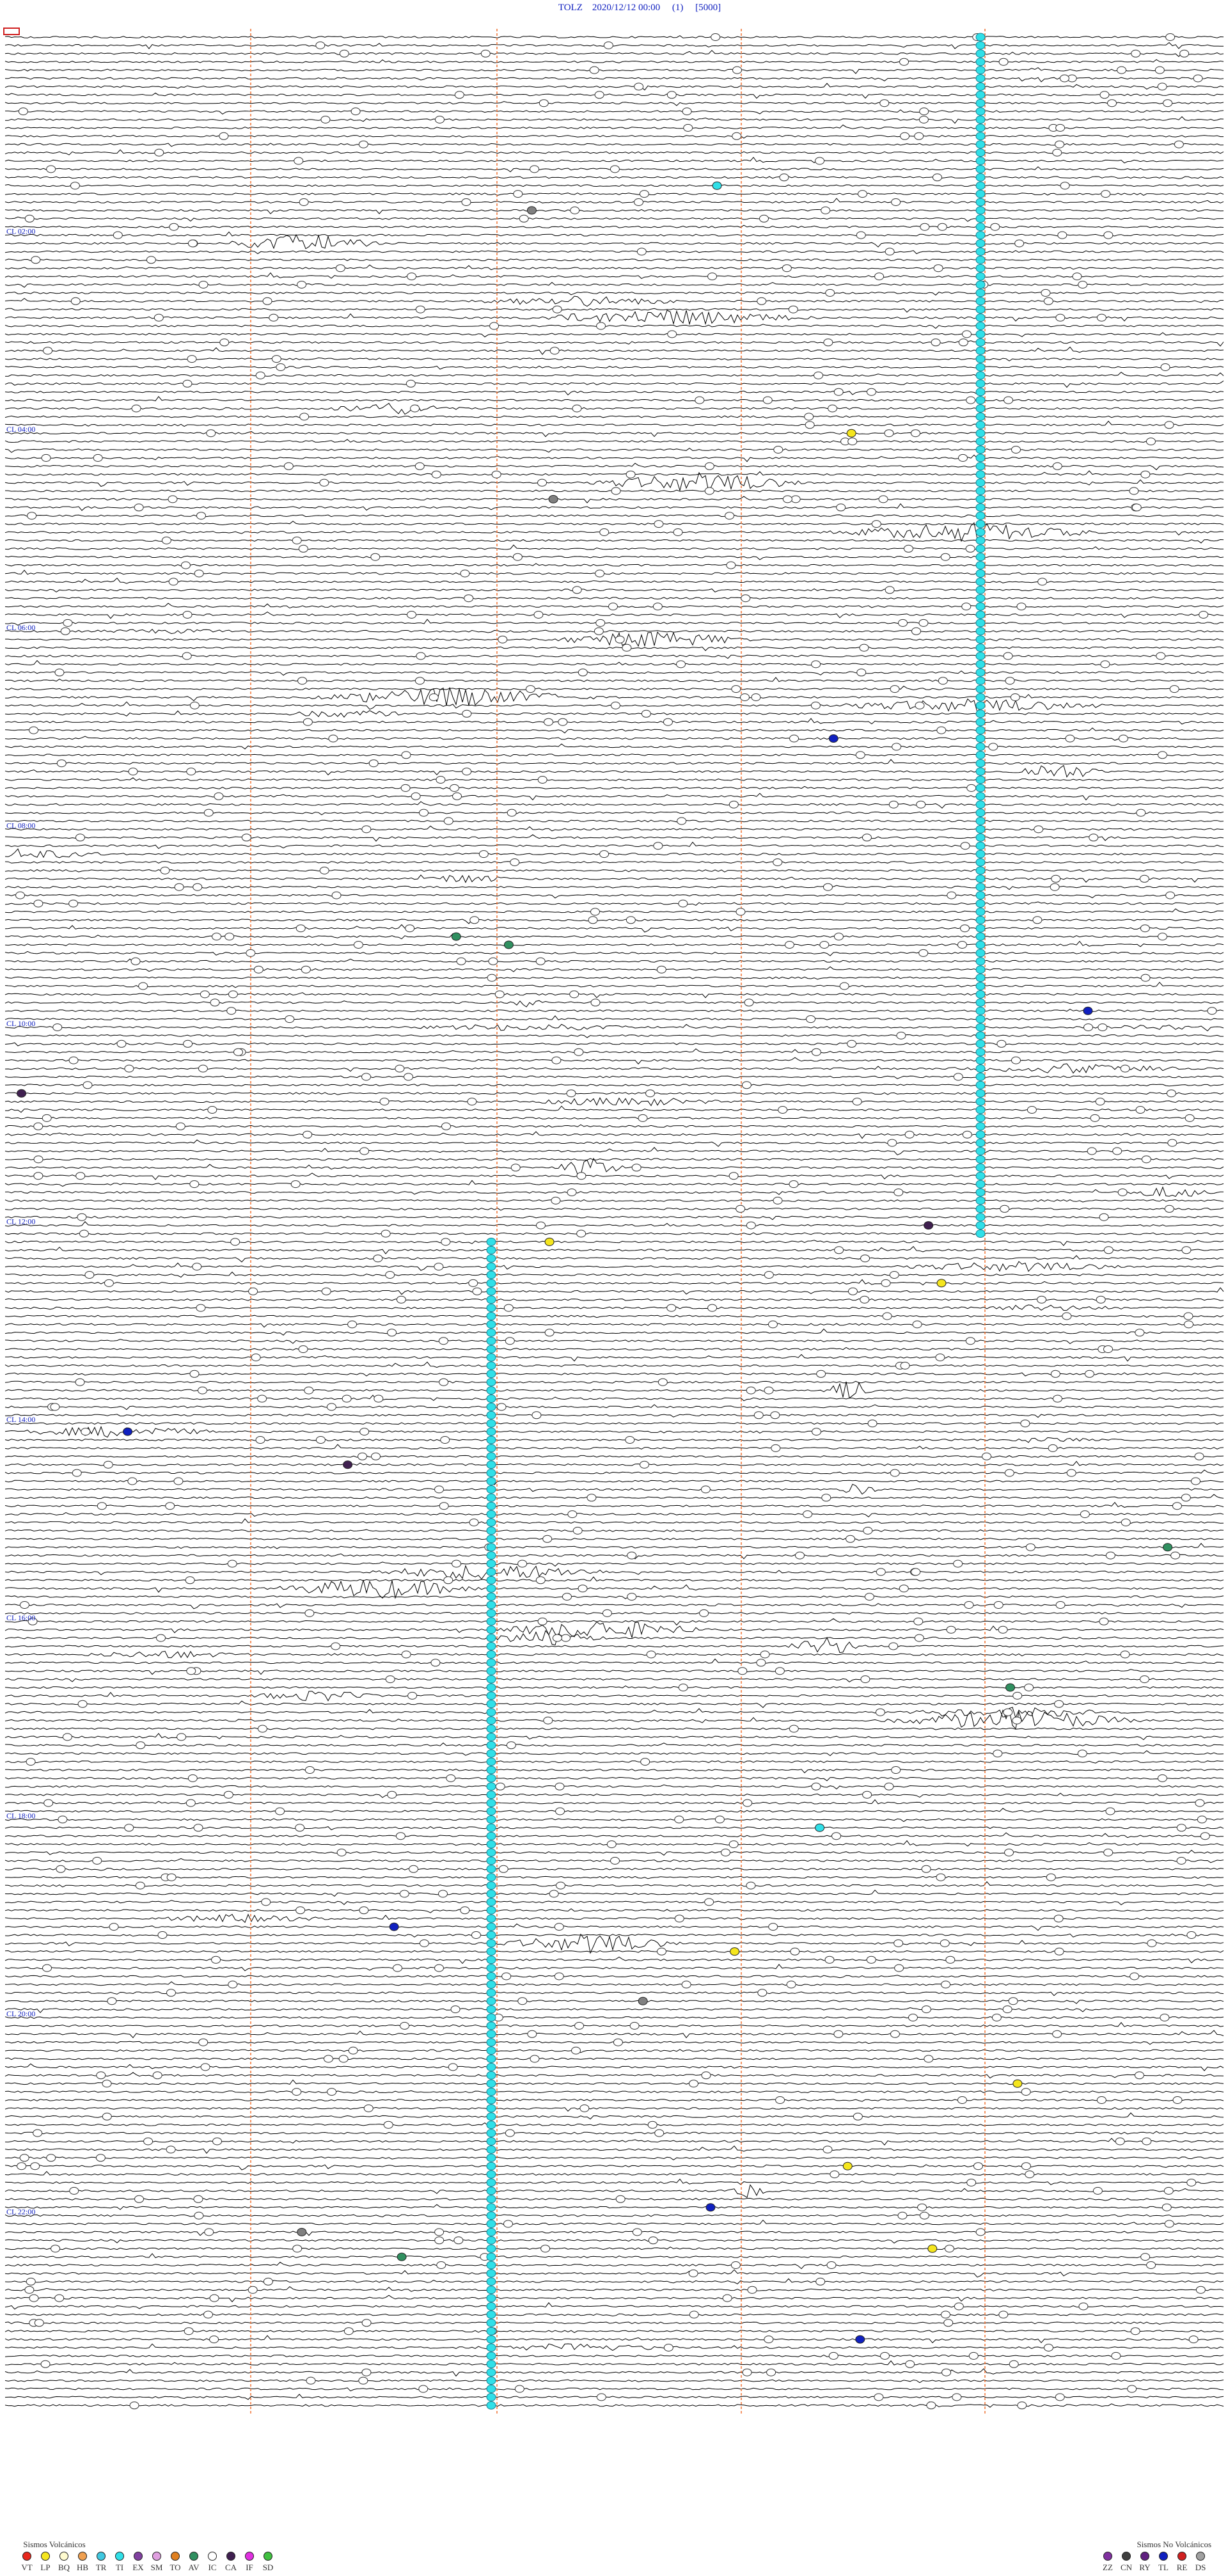  Describe the element at coordinates (1163, 2567) in the screenshot. I see `legend-code: TL` at that location.